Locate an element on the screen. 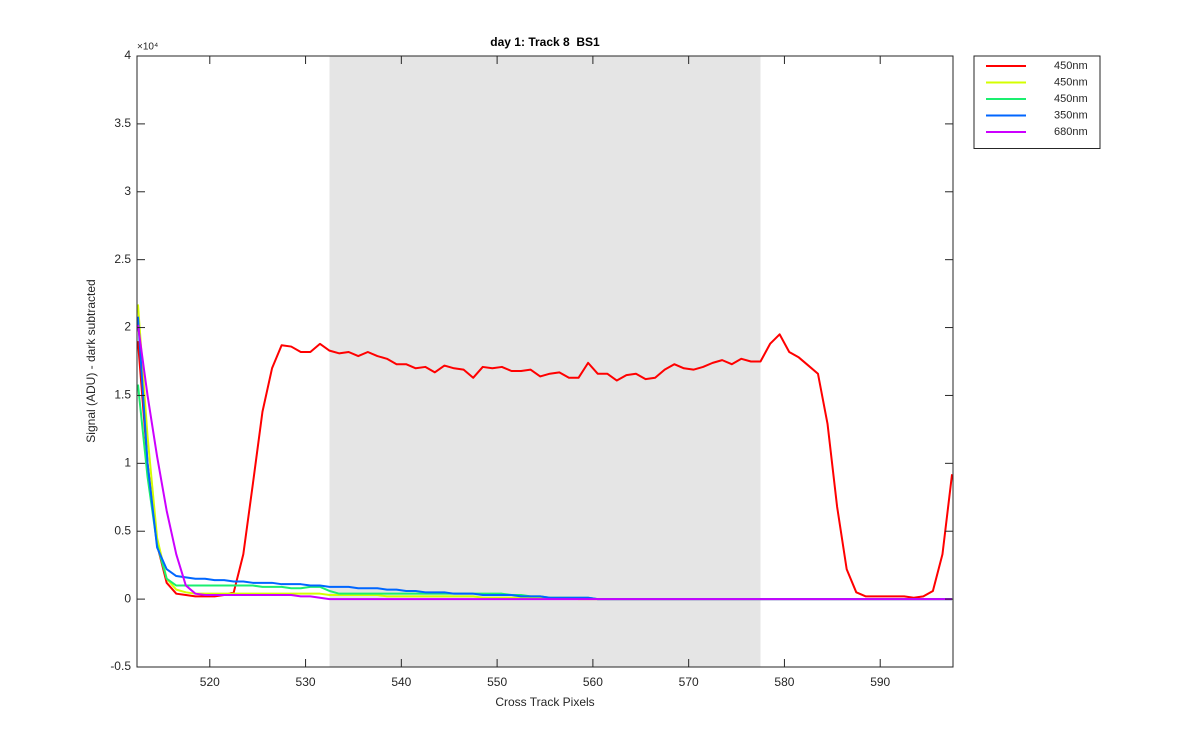 Image resolution: width=1200 pixels, height=750 pixels. y-tick-label: 1 is located at coordinates (127, 463).